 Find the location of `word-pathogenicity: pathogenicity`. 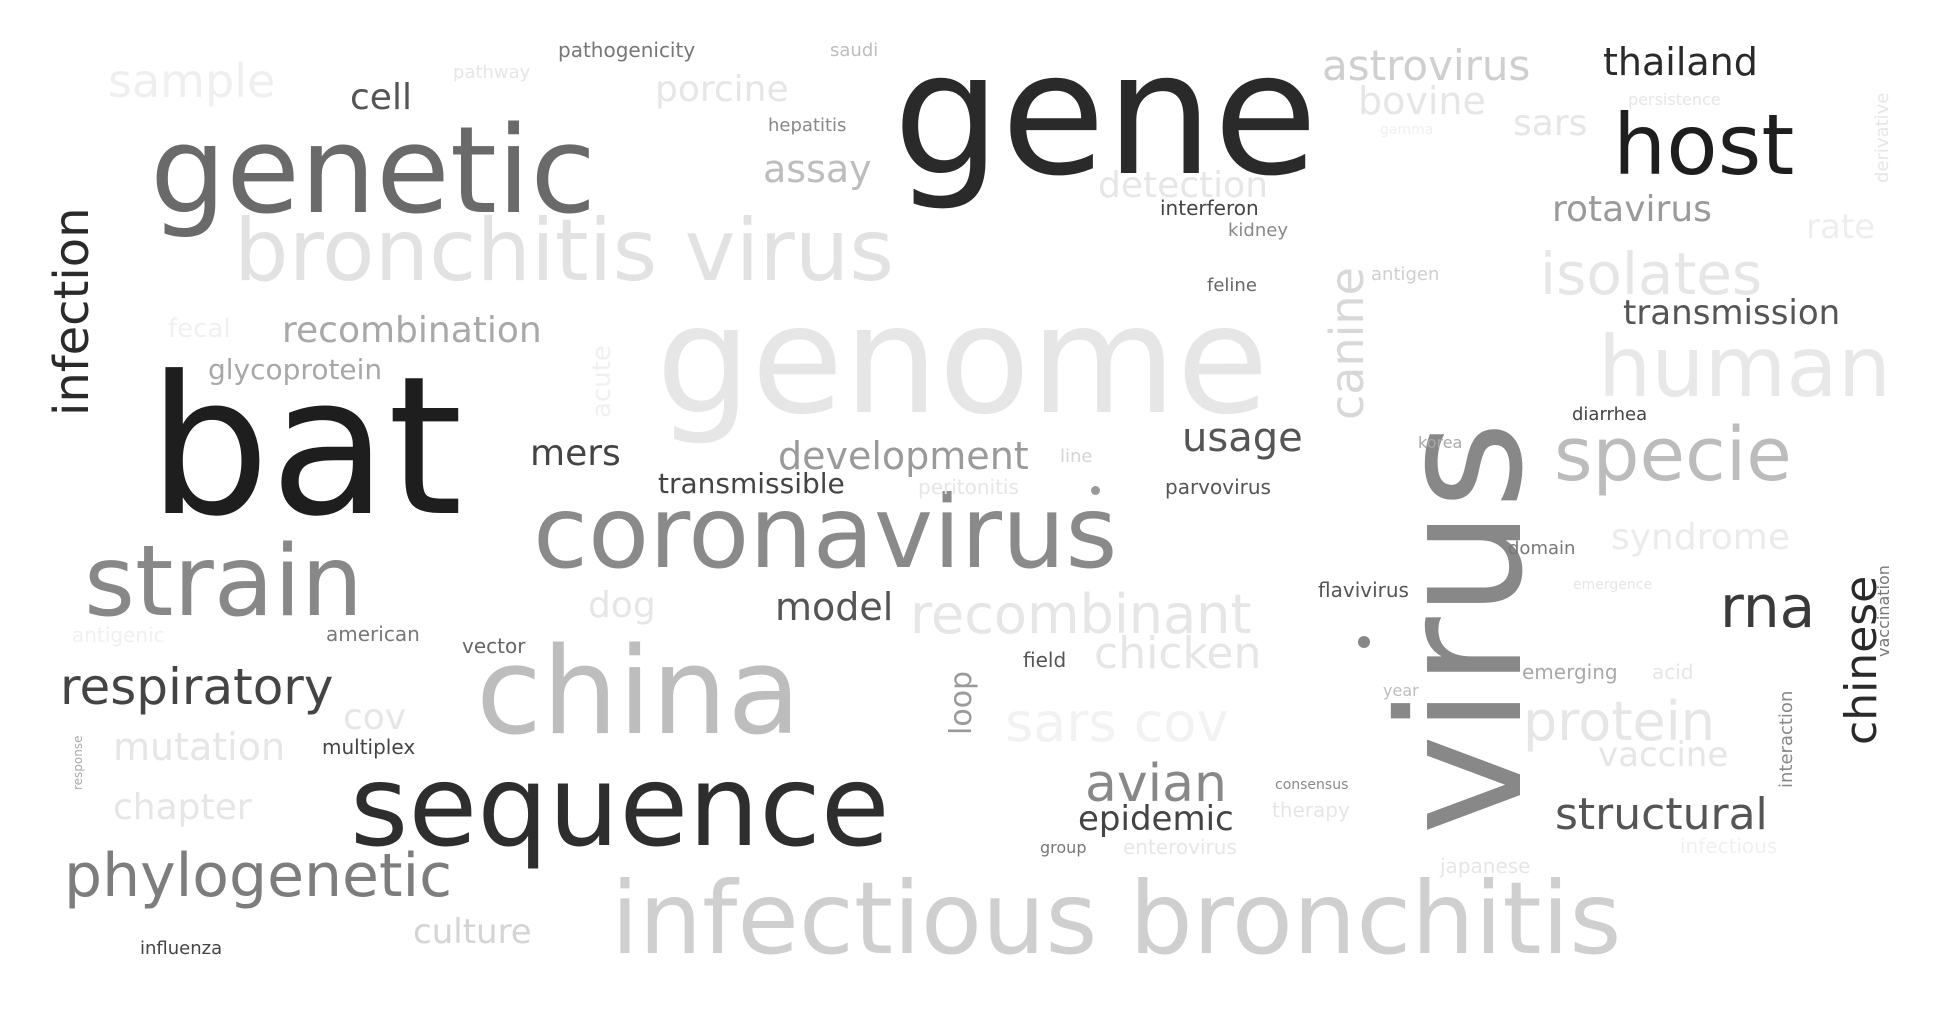

word-pathogenicity: pathogenicity is located at coordinates (627, 50).